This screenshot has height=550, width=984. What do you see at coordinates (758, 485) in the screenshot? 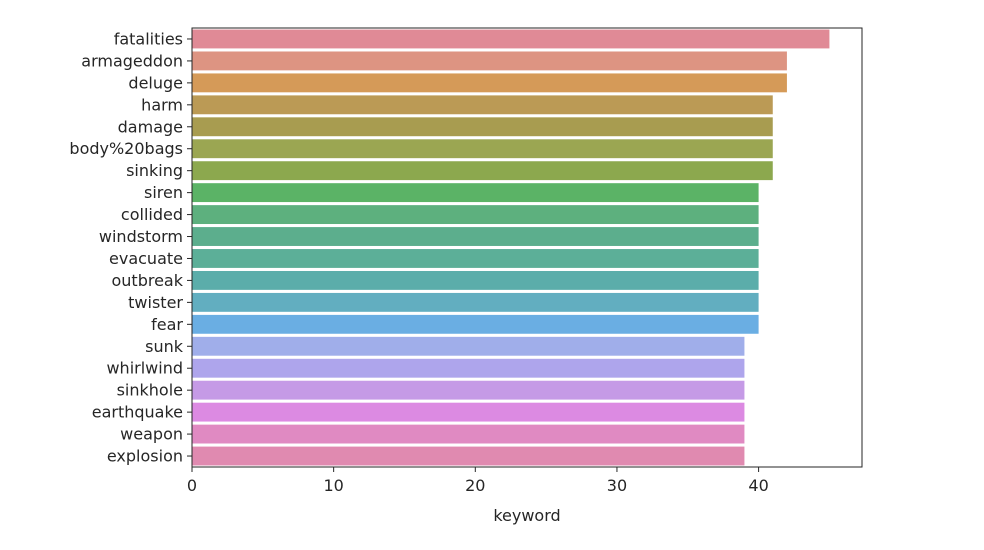
I see `x-tick-label: 40` at bounding box center [758, 485].